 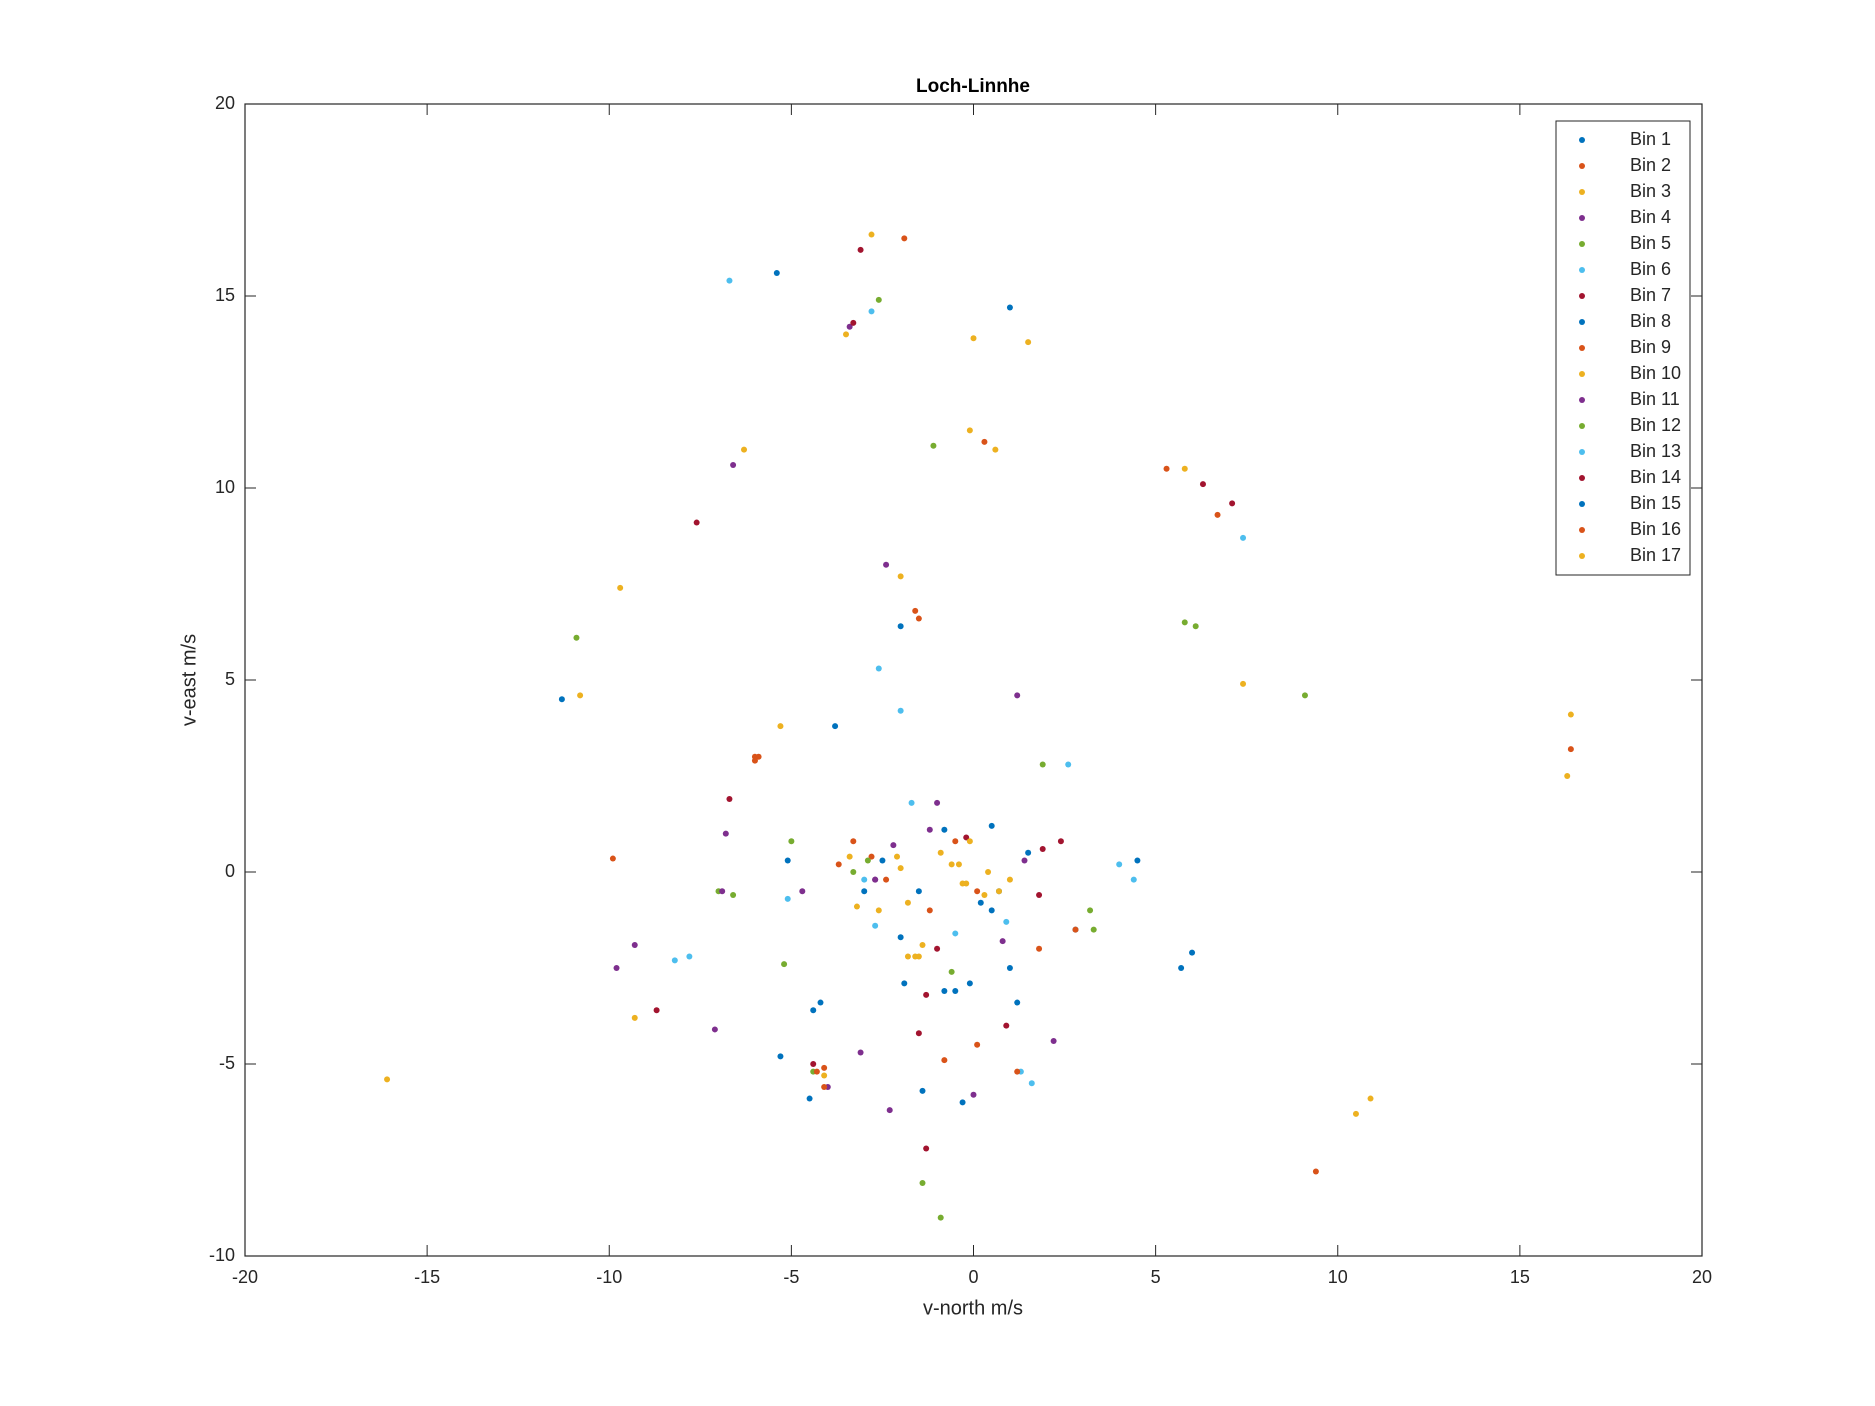 I want to click on x-tick-label: 20, so click(x=1702, y=1277).